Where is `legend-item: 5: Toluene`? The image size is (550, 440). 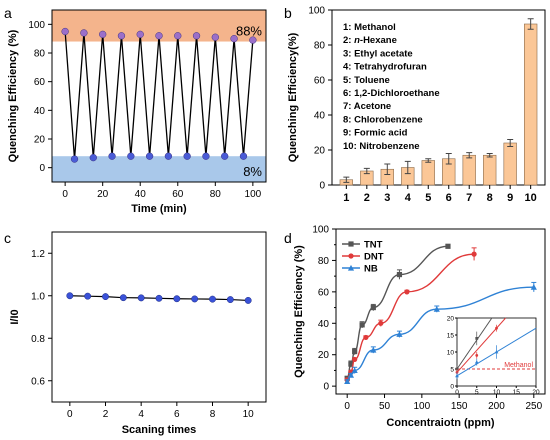 legend-item: 5: Toluene is located at coordinates (366, 80).